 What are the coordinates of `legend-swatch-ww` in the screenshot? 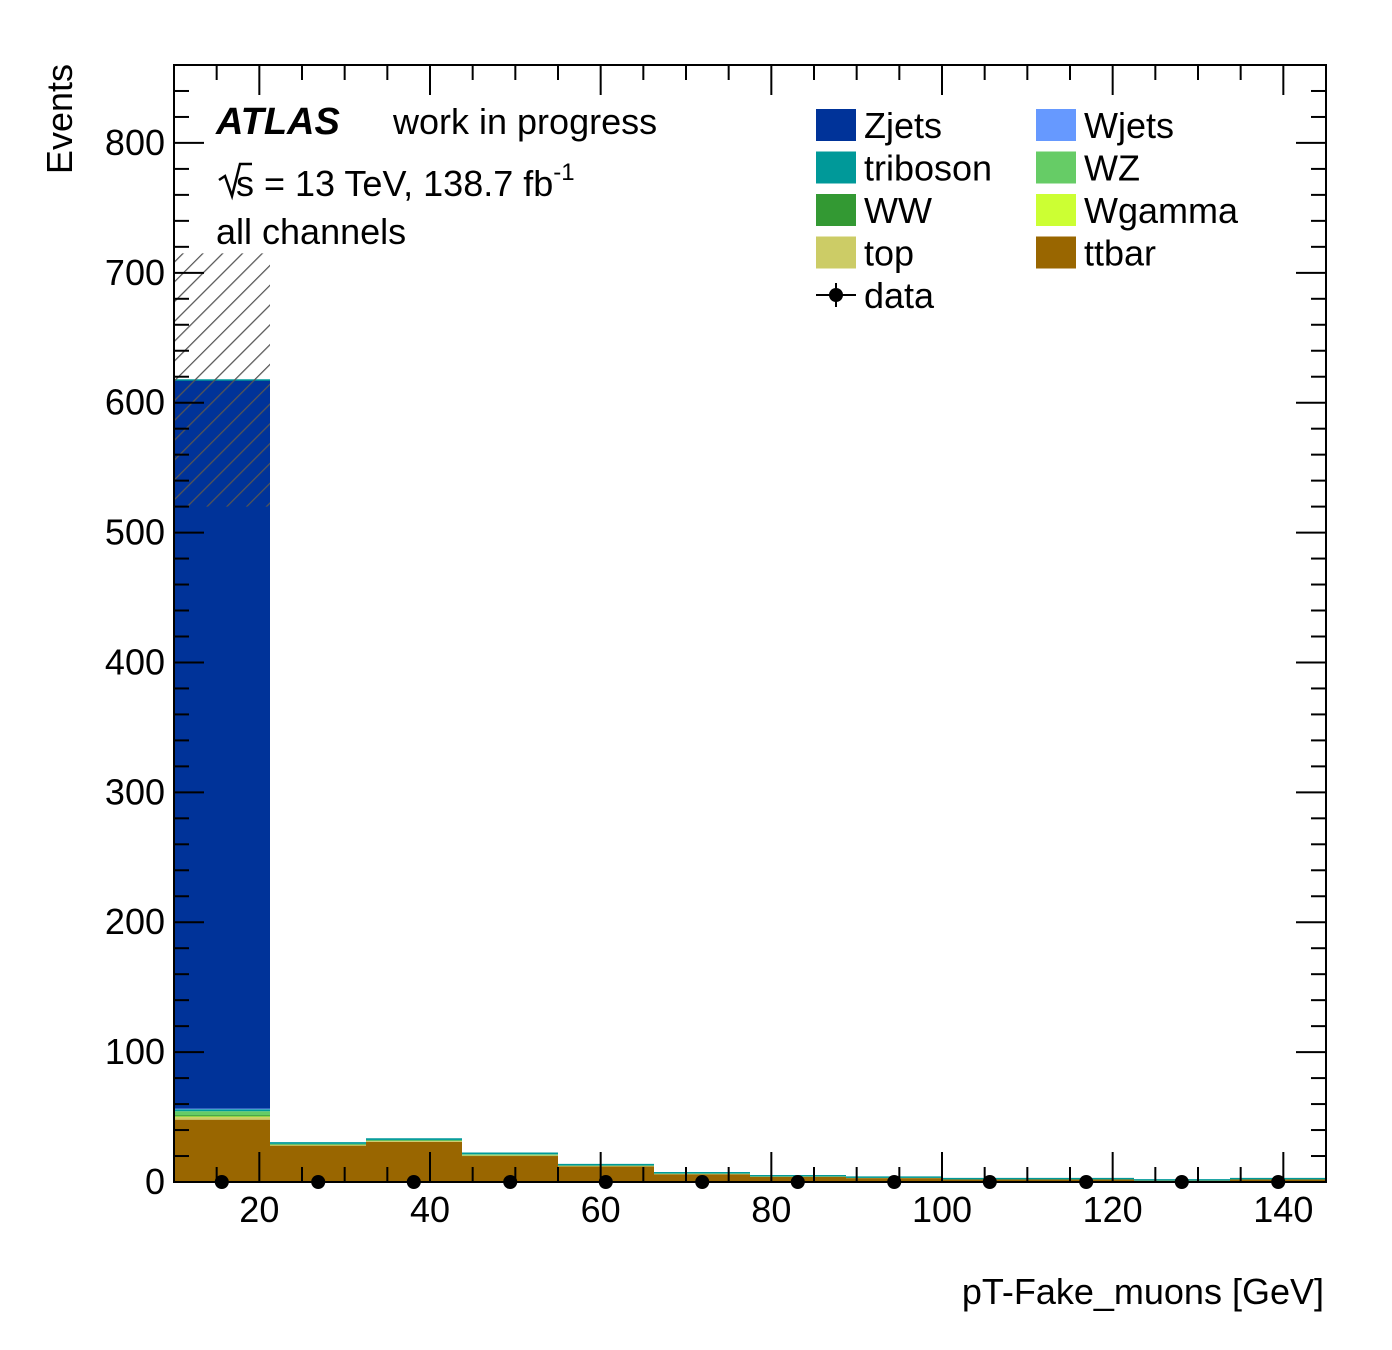 It's located at (836, 210).